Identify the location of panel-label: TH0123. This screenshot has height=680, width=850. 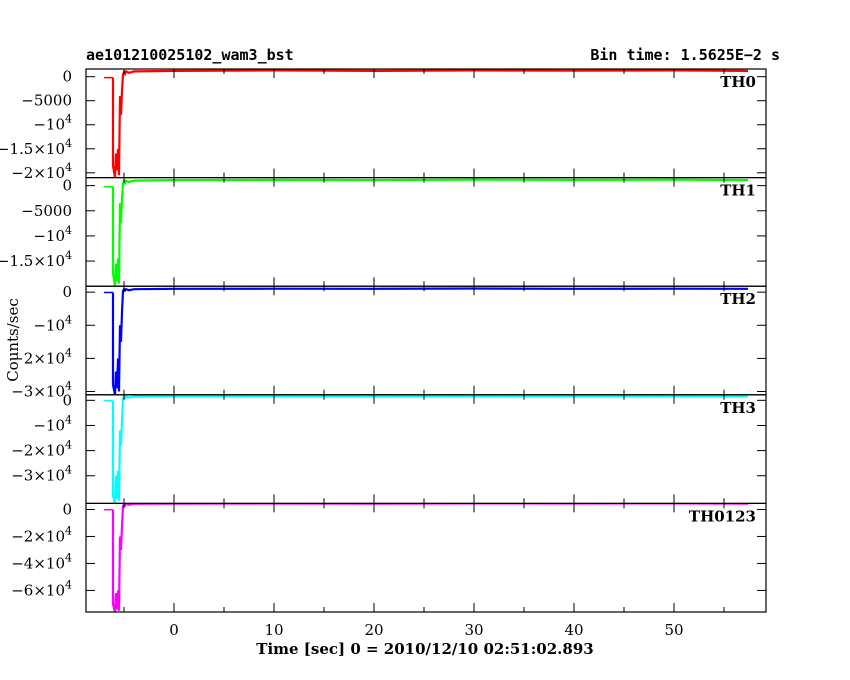
(722, 516).